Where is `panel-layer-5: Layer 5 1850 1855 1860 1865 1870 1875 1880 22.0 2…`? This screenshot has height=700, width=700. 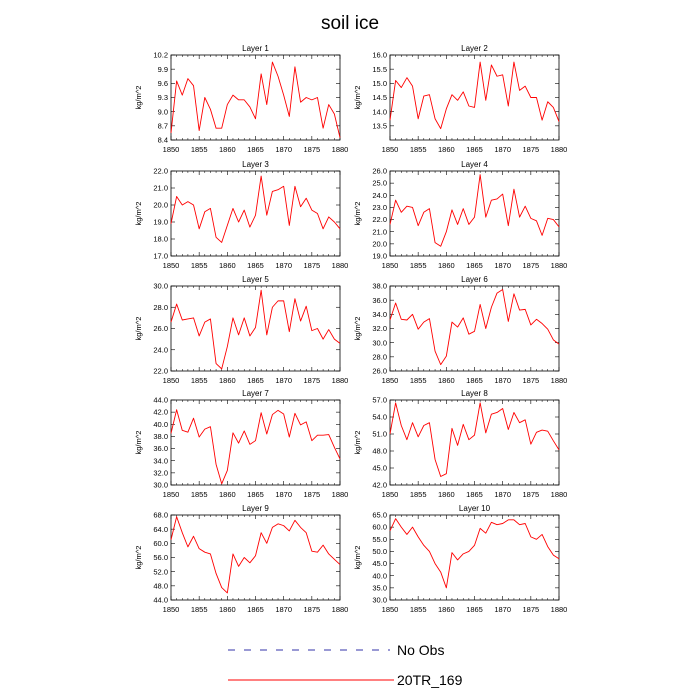
panel-layer-5: Layer 5 1850 1855 1860 1865 1870 1875 1880 22.0 2… is located at coordinates (241, 330).